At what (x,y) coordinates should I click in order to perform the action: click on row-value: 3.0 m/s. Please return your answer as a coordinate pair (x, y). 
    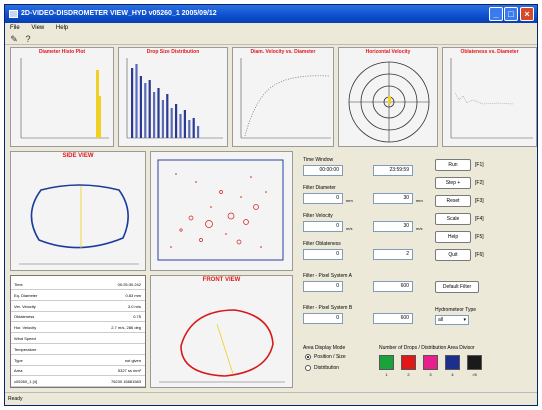
    Looking at the image, I should click on (134, 306).